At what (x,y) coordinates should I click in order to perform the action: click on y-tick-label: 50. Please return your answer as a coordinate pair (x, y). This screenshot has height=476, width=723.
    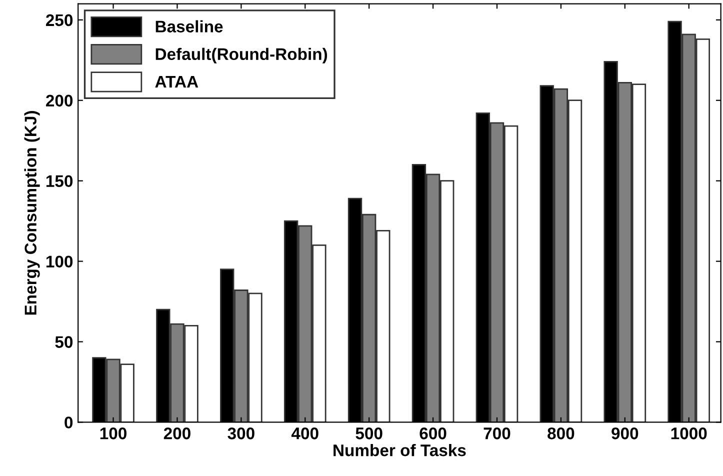
    Looking at the image, I should click on (64, 342).